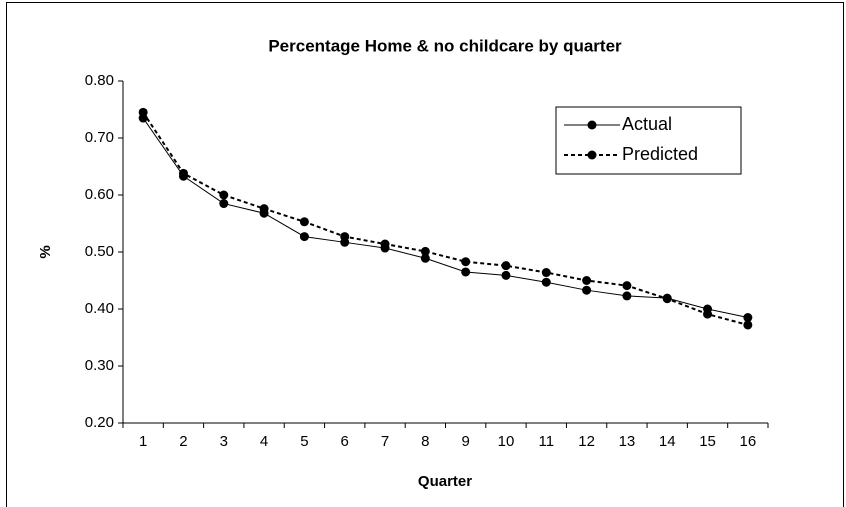 This screenshot has width=846, height=507. What do you see at coordinates (99, 251) in the screenshot?
I see `y-tick-label: 0.50` at bounding box center [99, 251].